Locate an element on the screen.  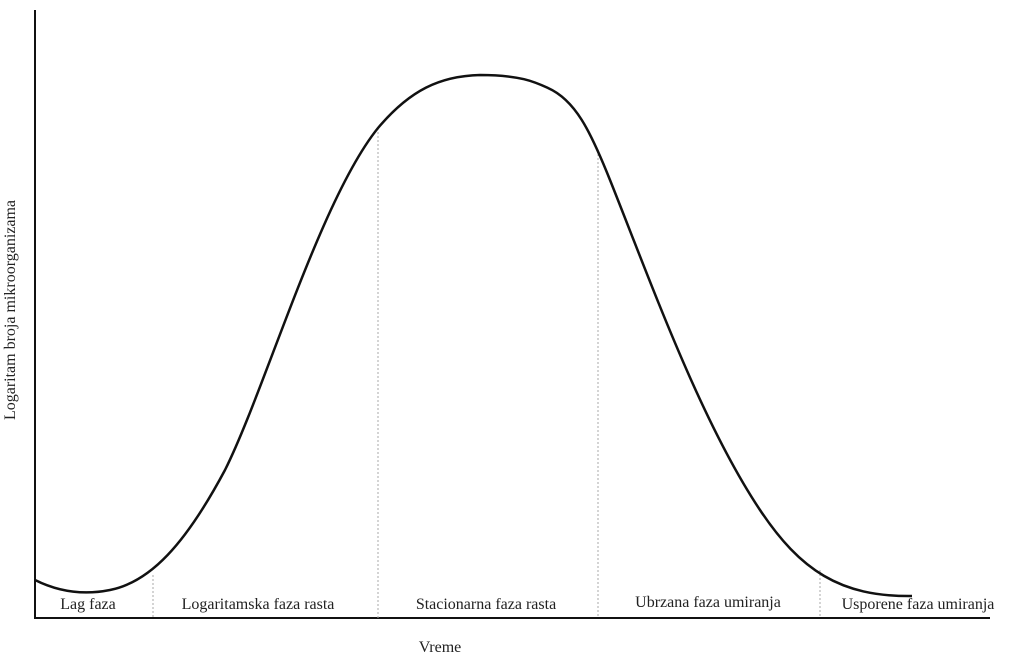
x-axis-label: Vreme is located at coordinates (440, 647).